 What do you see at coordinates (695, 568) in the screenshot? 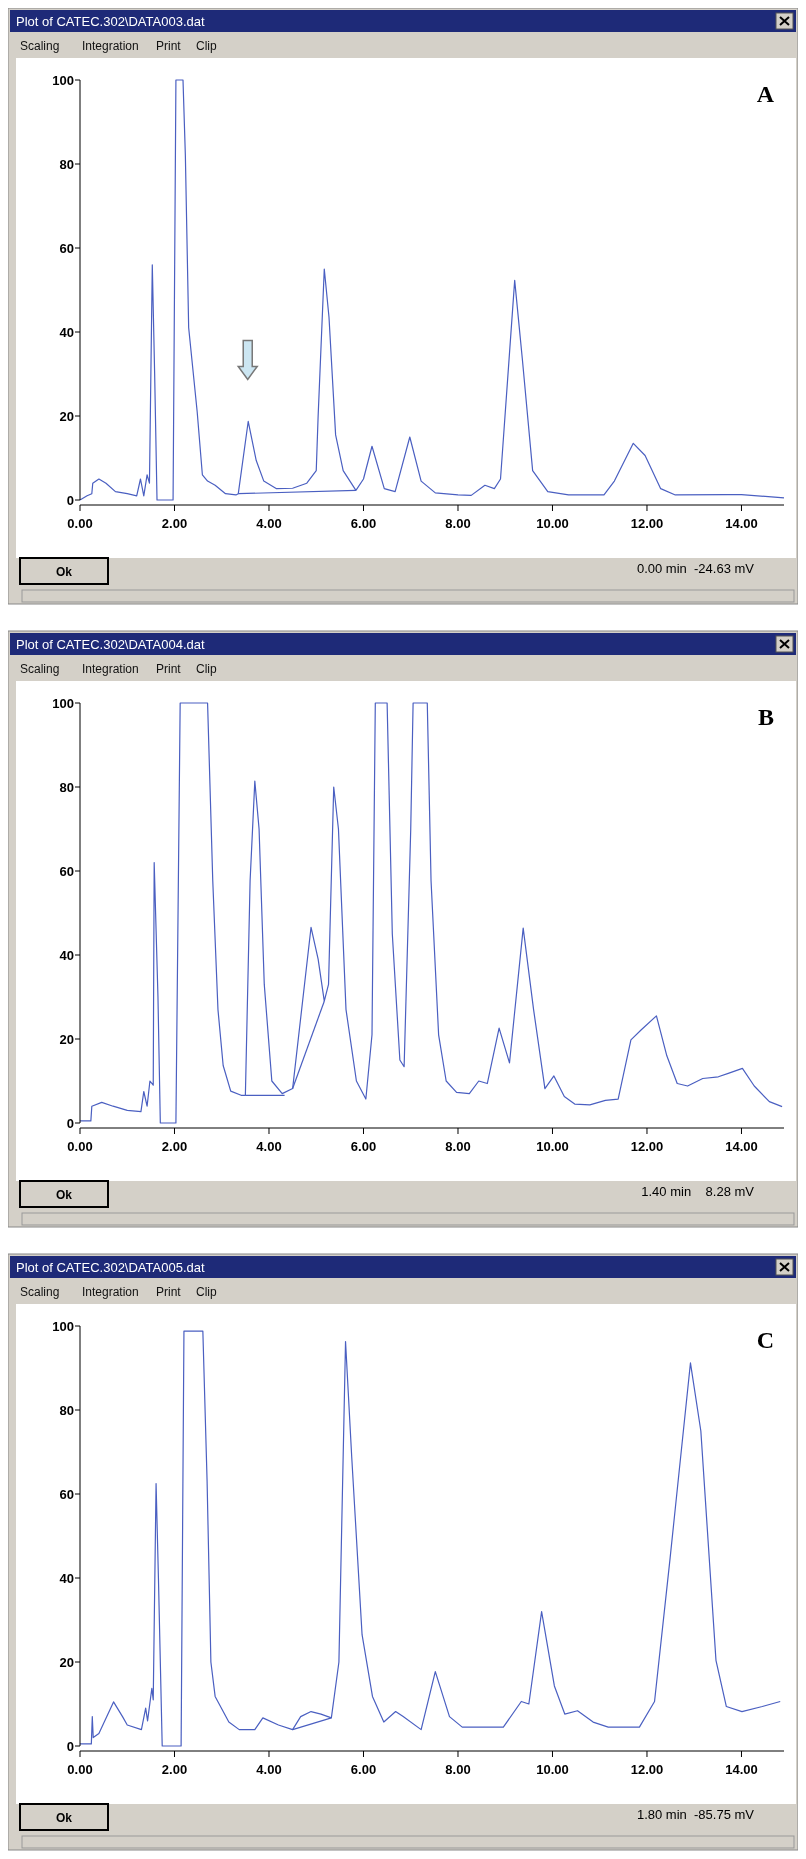
I see `text: 0.00 min -24.63 mV` at bounding box center [695, 568].